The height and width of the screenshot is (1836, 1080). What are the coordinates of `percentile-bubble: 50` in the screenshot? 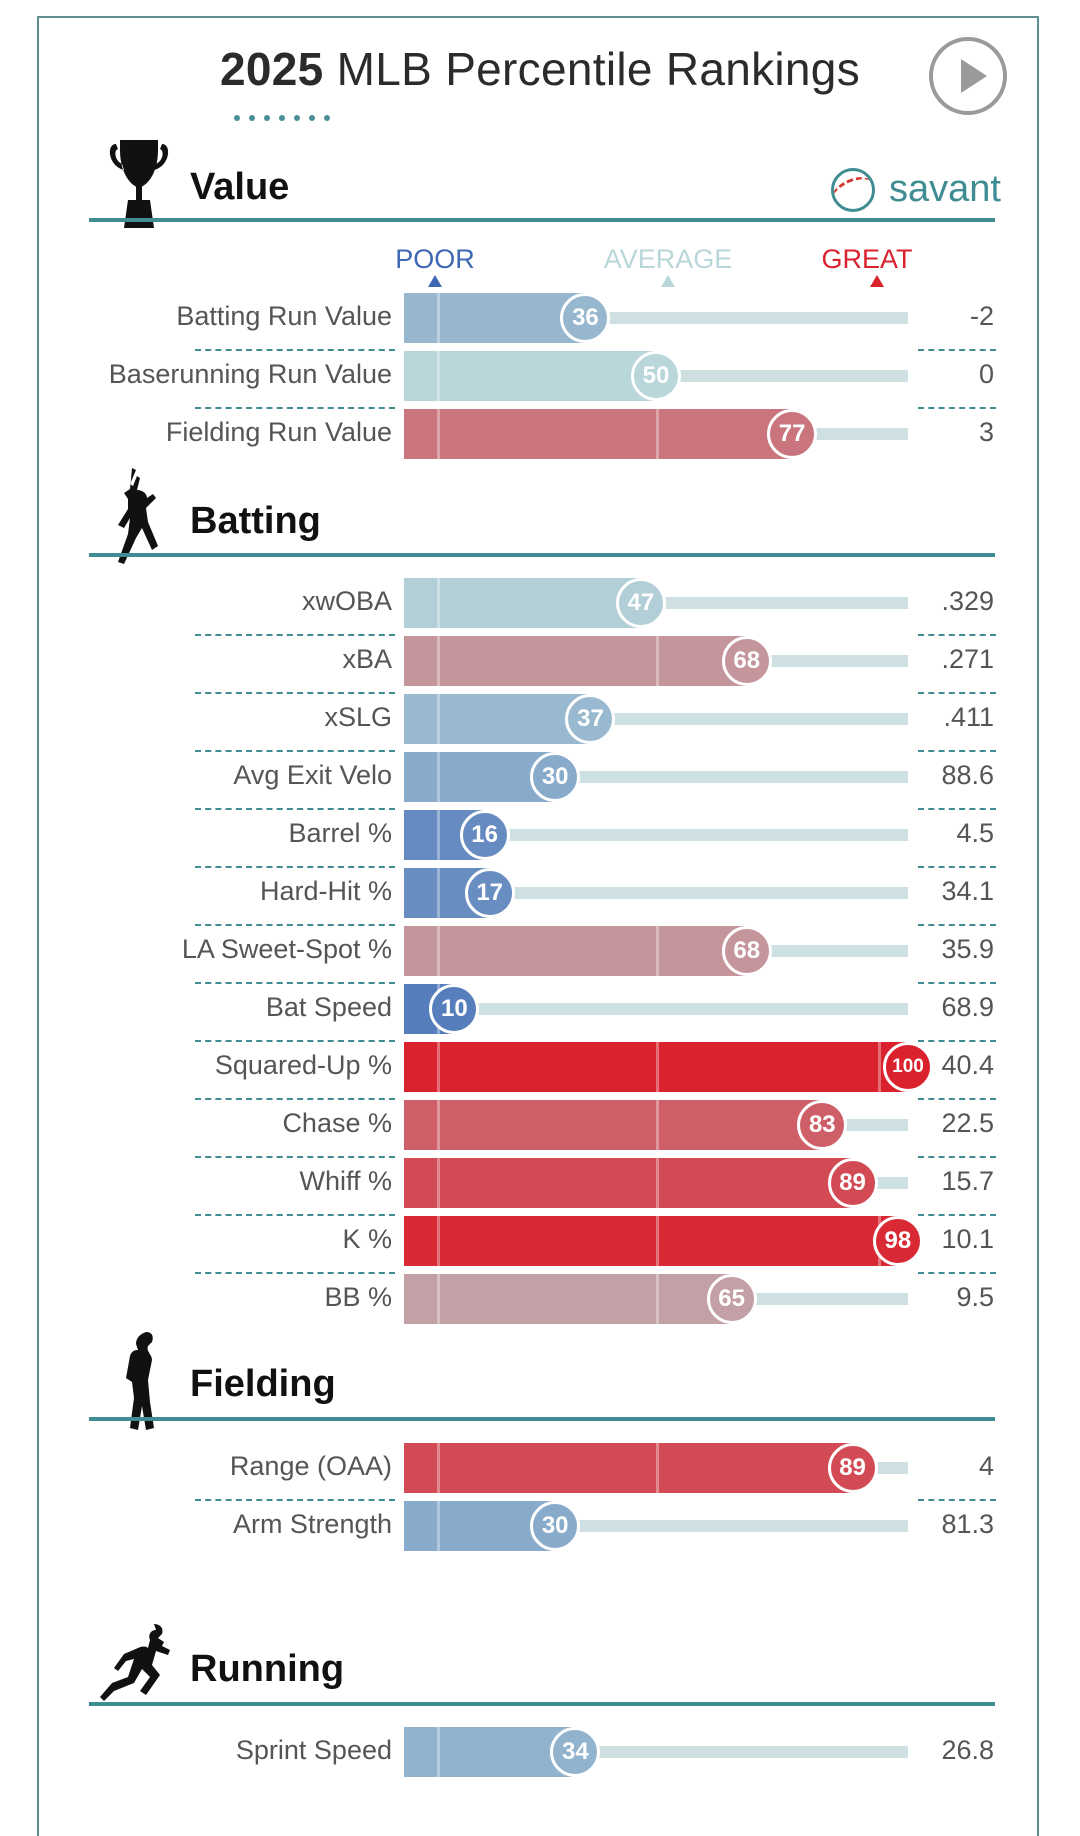 It's located at (656, 376).